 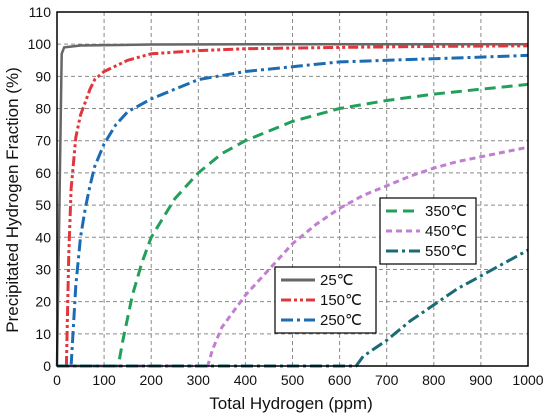 I want to click on legend-label: 250℃, so click(x=341, y=320).